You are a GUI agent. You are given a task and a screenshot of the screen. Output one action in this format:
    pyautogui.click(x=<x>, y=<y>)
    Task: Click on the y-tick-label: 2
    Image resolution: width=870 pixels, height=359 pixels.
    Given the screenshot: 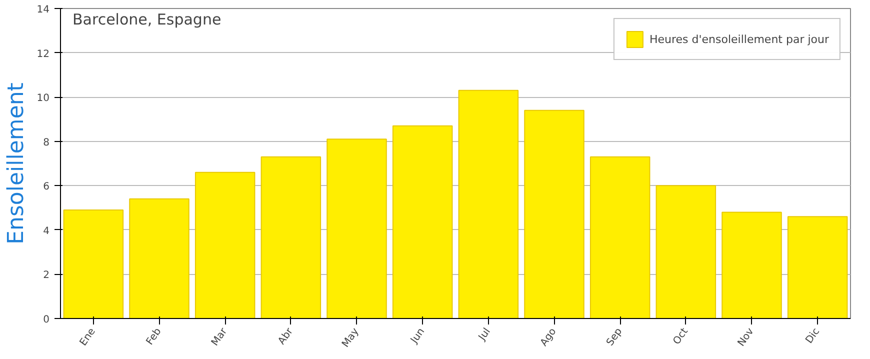 What is the action you would take?
    pyautogui.click(x=46, y=276)
    